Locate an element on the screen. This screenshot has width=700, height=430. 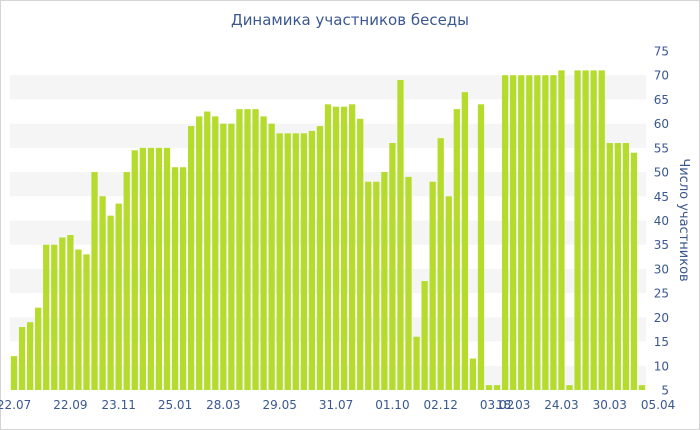
y-tick-label: 25 is located at coordinates (661, 294).